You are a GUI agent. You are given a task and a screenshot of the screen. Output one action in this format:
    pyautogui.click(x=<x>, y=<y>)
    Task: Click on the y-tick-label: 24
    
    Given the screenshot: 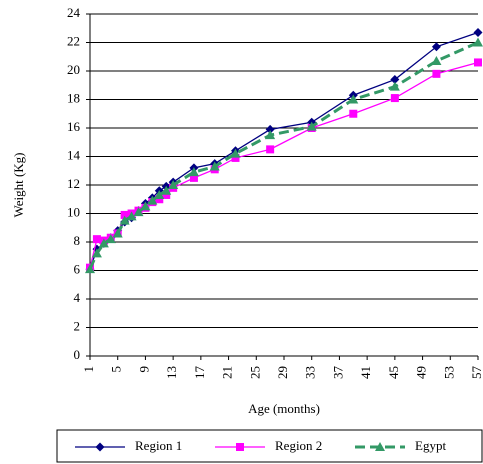 What is the action you would take?
    pyautogui.click(x=74, y=12)
    